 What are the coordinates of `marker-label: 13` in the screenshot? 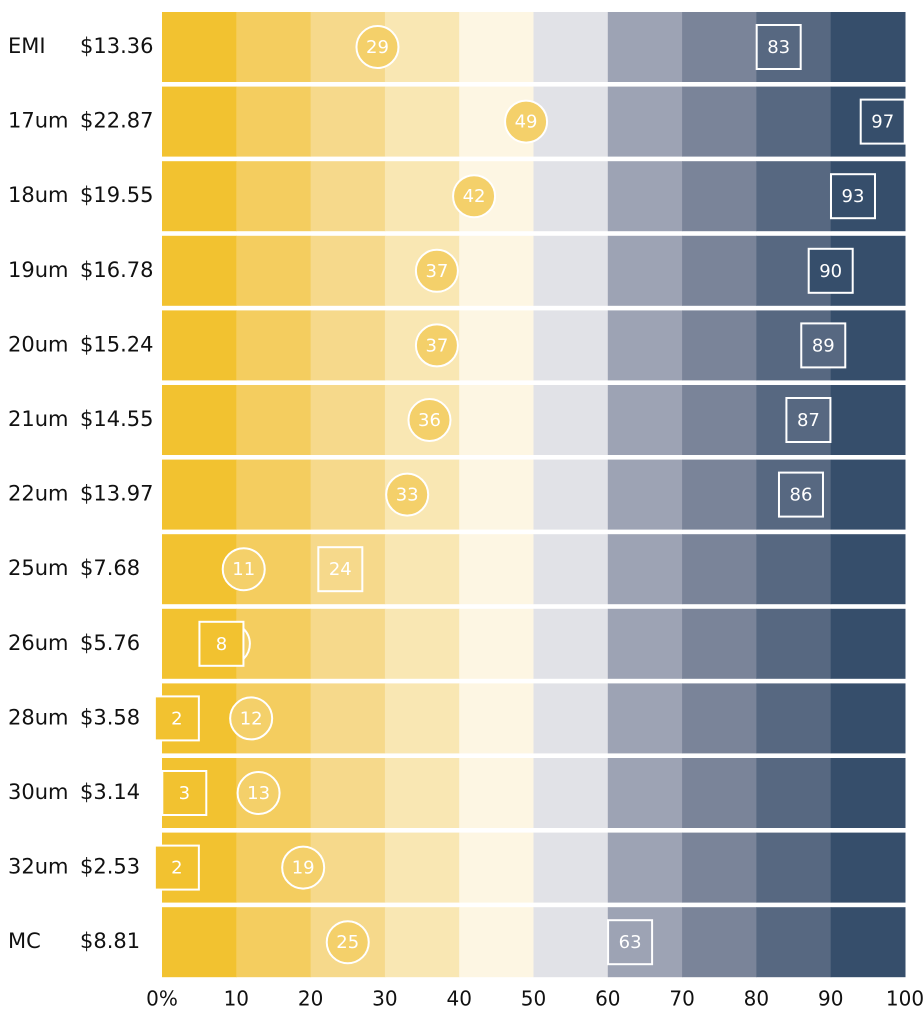 It's located at (258, 793).